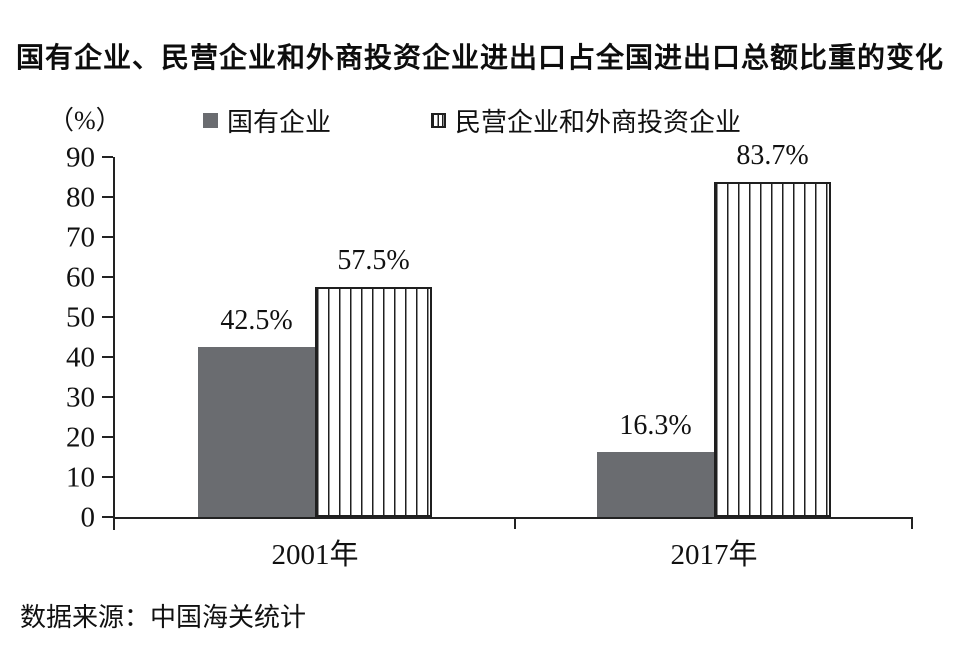  Describe the element at coordinates (479, 57) in the screenshot. I see `chart-title: 国有企业、民营企业和外商投资企业进出口占全国进出口总额比重的变化` at that location.